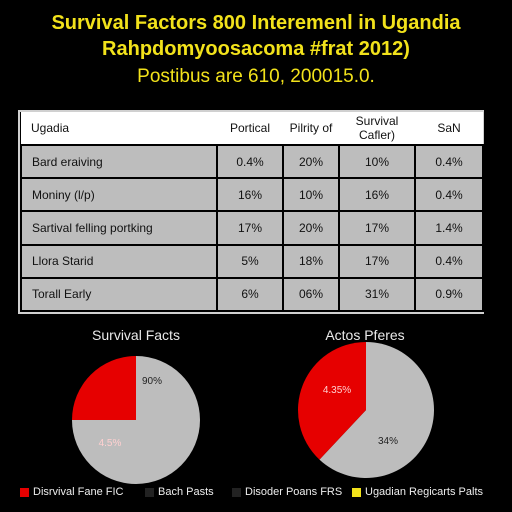  Describe the element at coordinates (365, 335) in the screenshot. I see `pie-chart-2-title: Actos Pferes` at that location.